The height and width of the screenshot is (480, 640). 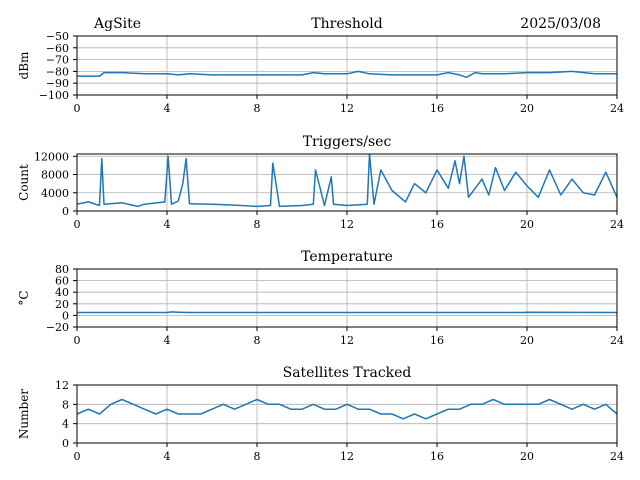 I want to click on y-axis-label: dBm, so click(x=24, y=65).